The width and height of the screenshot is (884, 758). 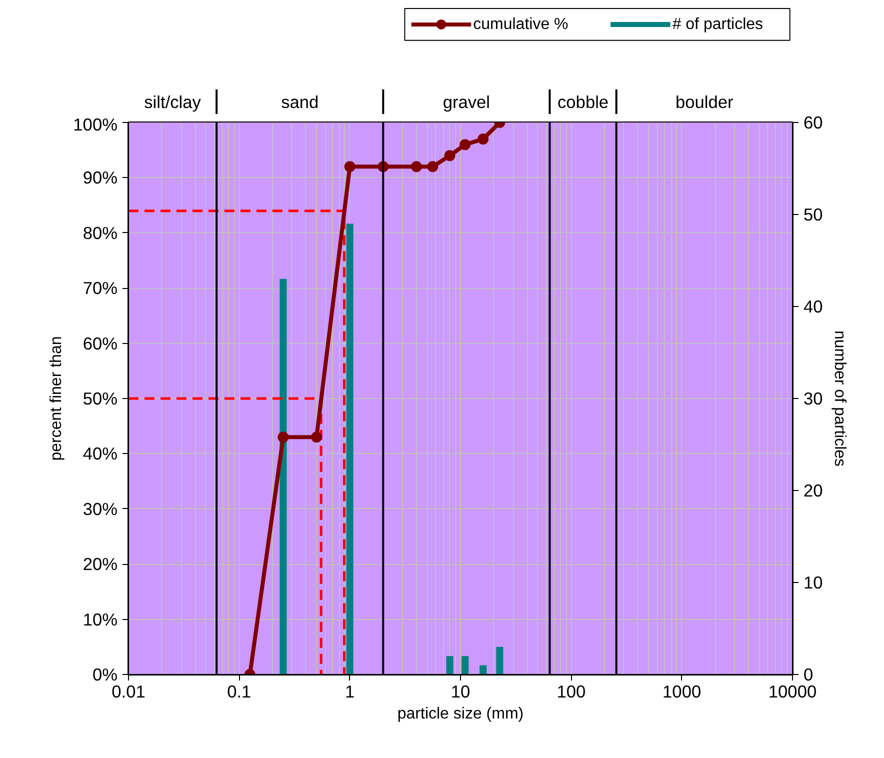 I want to click on x-tick-label: 100, so click(x=571, y=692).